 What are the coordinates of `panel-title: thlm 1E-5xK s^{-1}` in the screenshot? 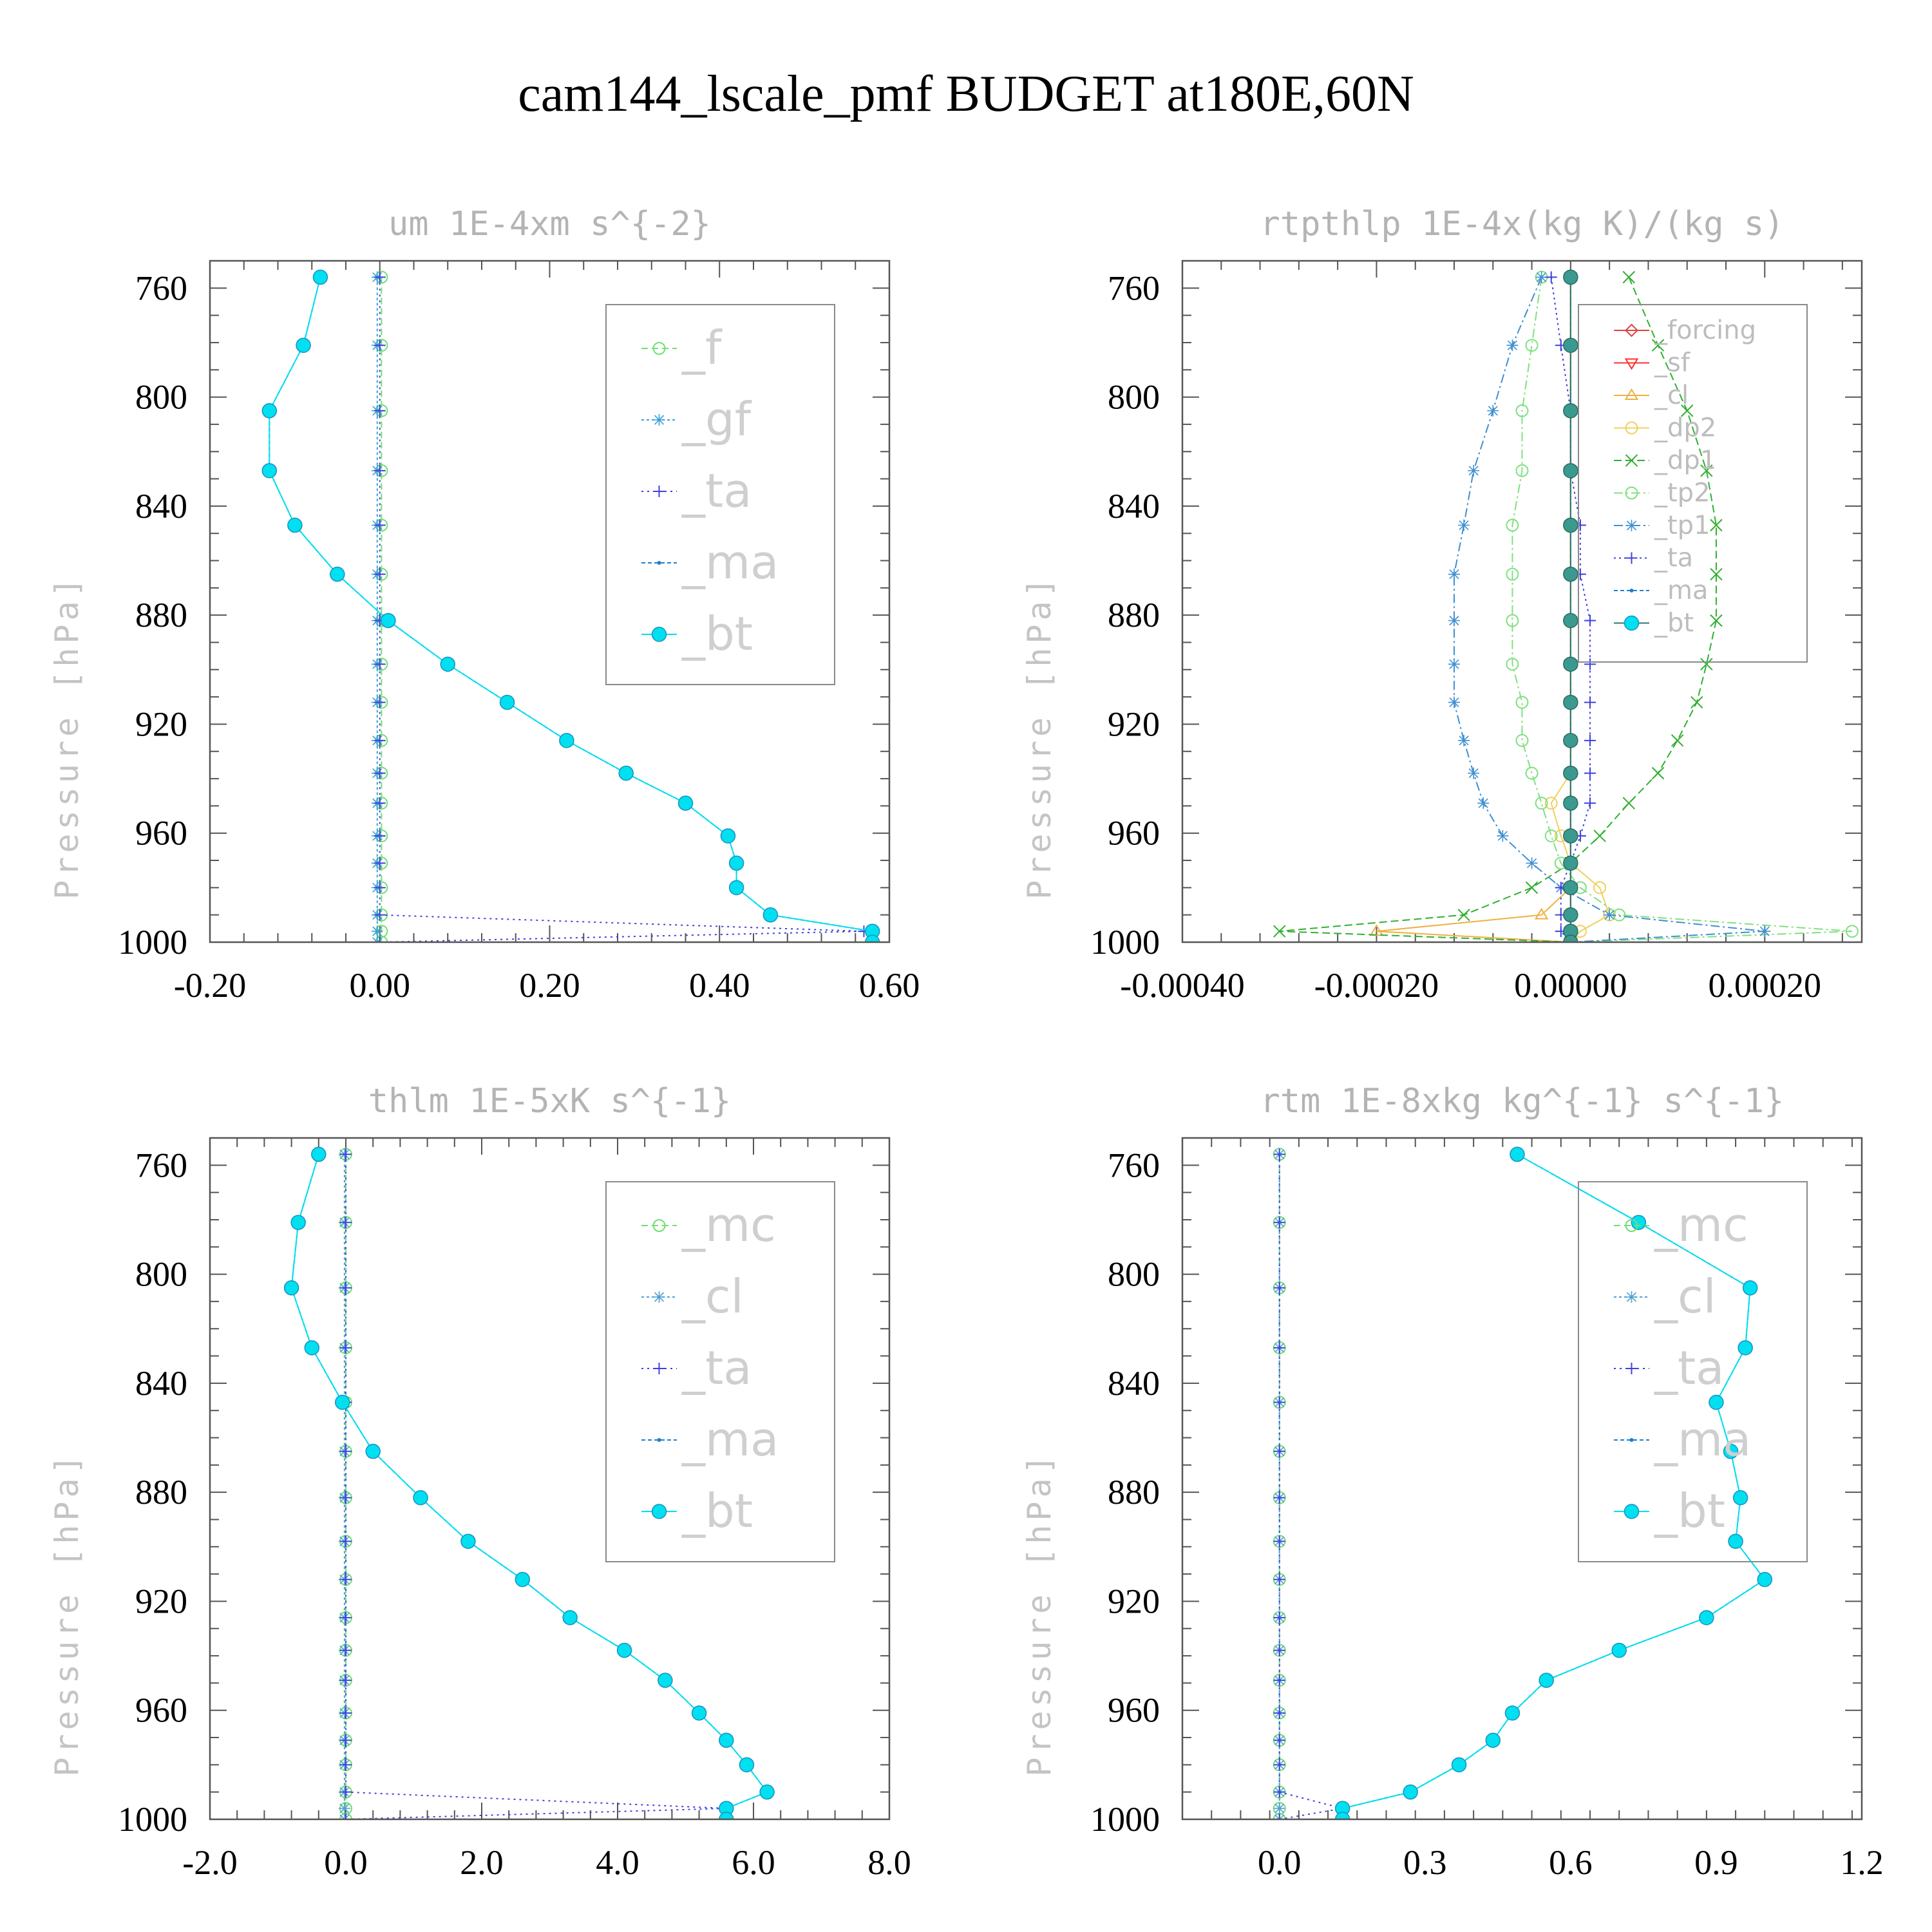 It's located at (550, 1101).